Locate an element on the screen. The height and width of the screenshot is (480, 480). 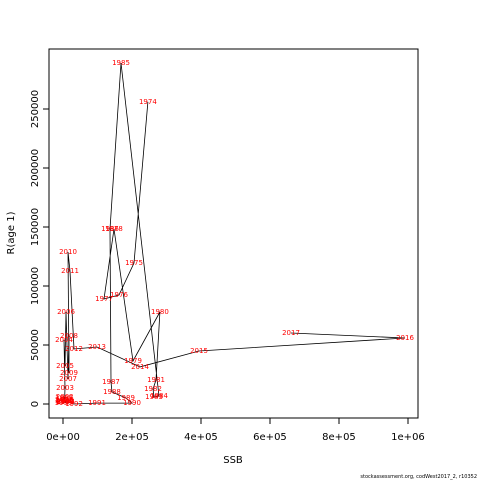
point-label: 1985 is located at coordinates (121, 63).